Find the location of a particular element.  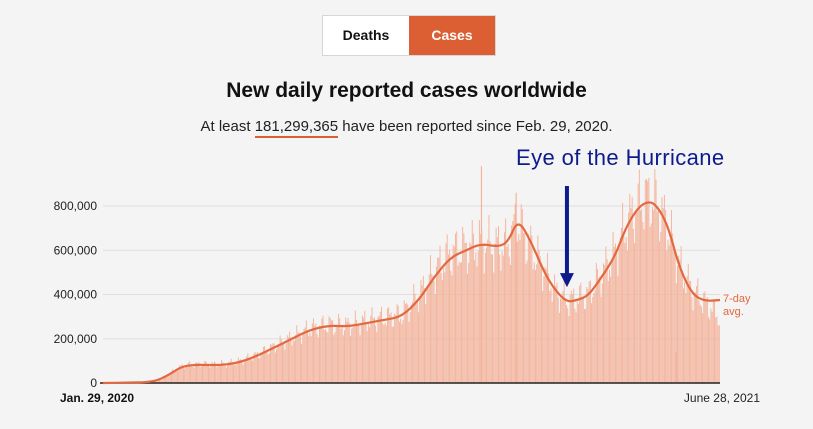

x-start-label: Jan. 29, 2020 is located at coordinates (97, 398).